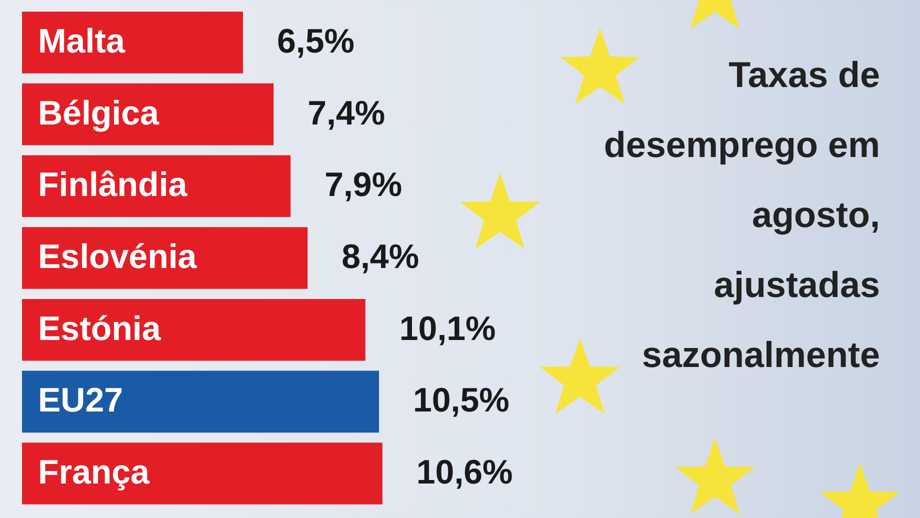 The width and height of the screenshot is (920, 518). I want to click on y-tick-label: França, so click(94, 473).